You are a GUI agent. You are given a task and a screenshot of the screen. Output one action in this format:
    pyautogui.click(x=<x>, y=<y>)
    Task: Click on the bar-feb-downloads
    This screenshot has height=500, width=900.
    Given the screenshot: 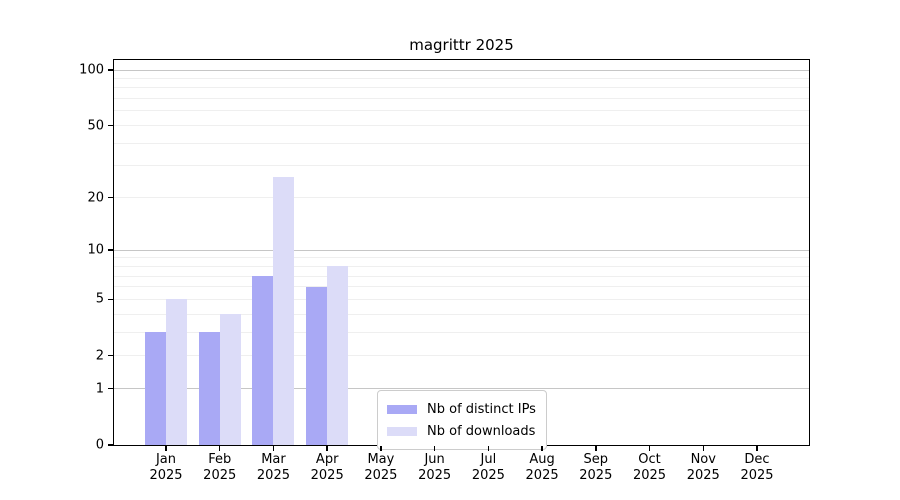 What is the action you would take?
    pyautogui.click(x=230, y=379)
    